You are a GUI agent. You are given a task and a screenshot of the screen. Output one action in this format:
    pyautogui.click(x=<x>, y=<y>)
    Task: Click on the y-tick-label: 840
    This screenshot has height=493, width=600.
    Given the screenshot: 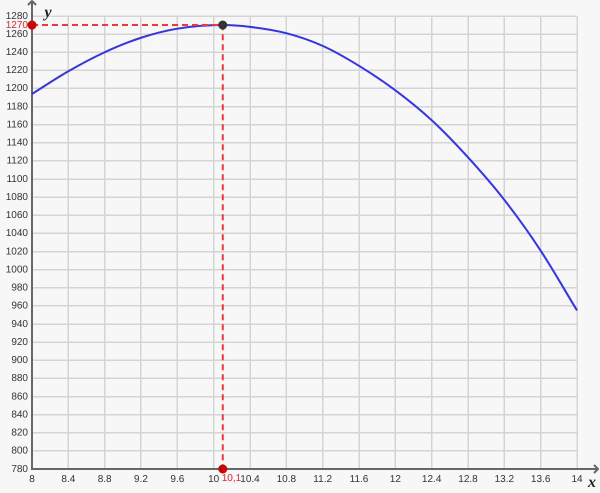 What is the action you would take?
    pyautogui.click(x=19, y=414)
    